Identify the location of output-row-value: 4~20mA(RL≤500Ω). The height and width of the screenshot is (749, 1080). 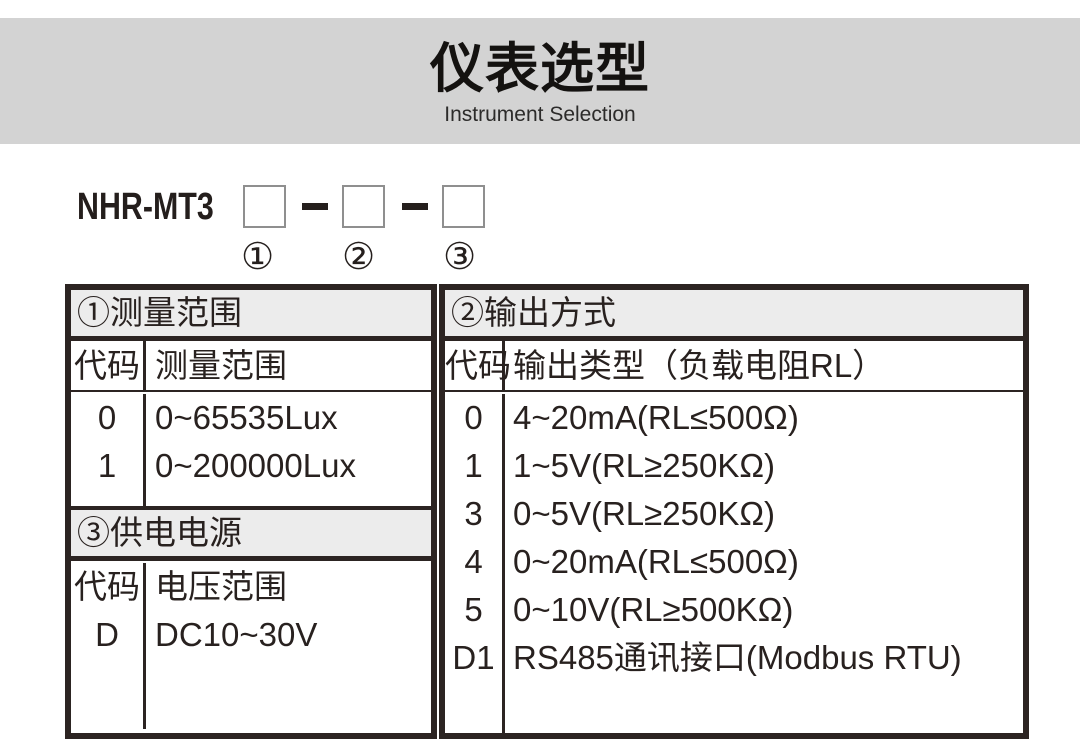
(656, 417).